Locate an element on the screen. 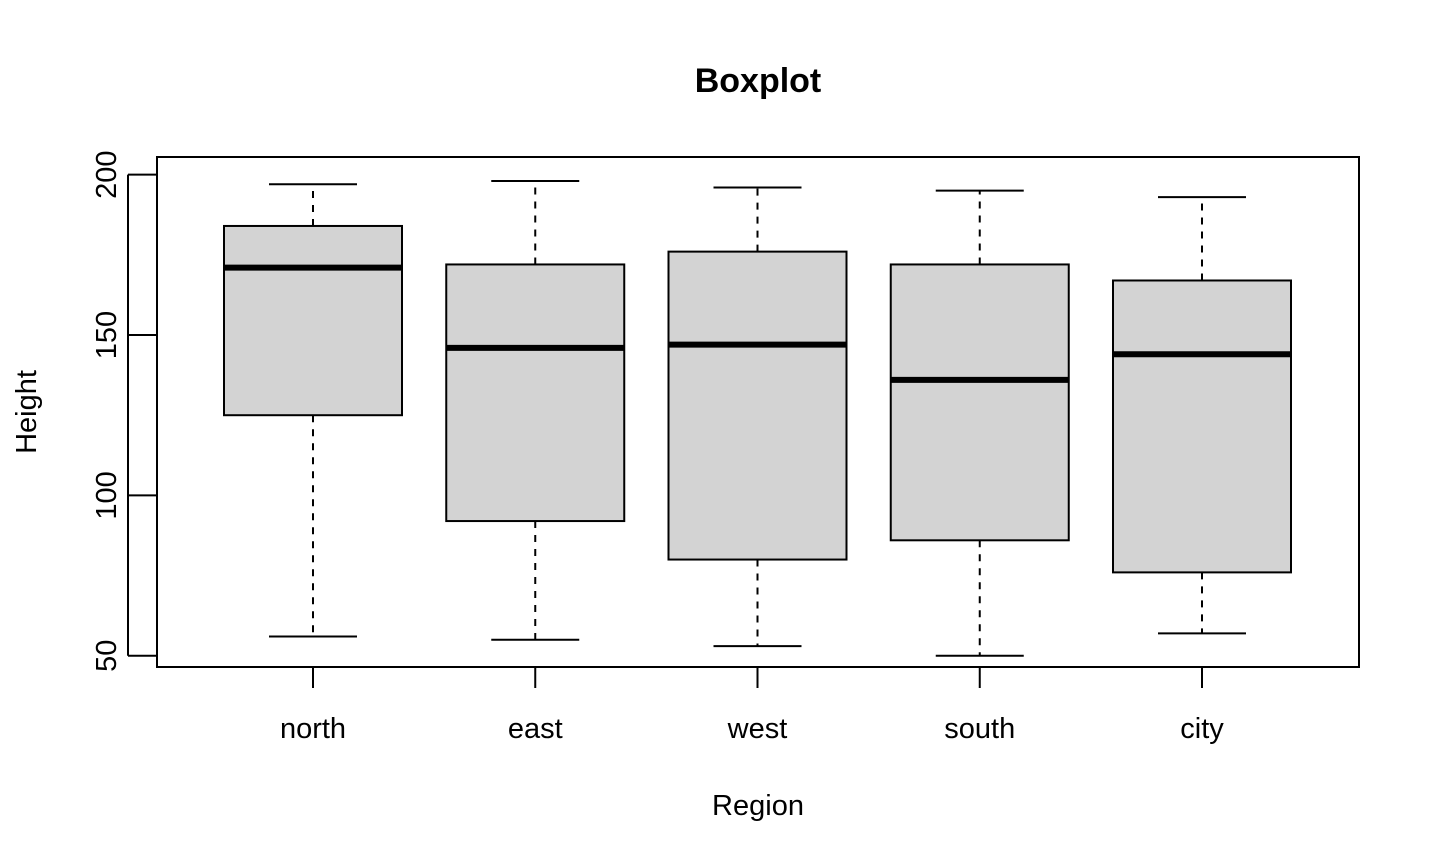  x-tick-label: south is located at coordinates (979, 729).